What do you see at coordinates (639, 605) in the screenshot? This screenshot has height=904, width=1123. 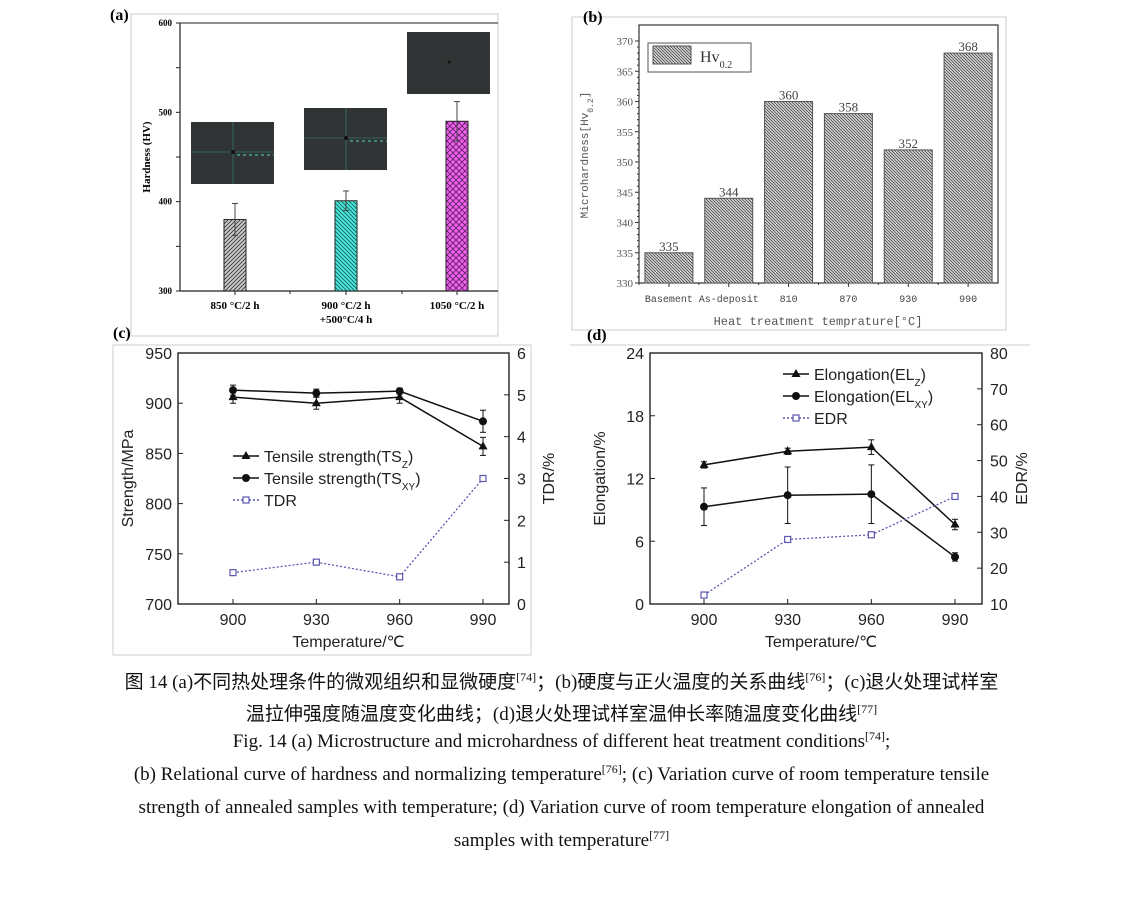 I see `y-tick-label: 0` at bounding box center [639, 605].